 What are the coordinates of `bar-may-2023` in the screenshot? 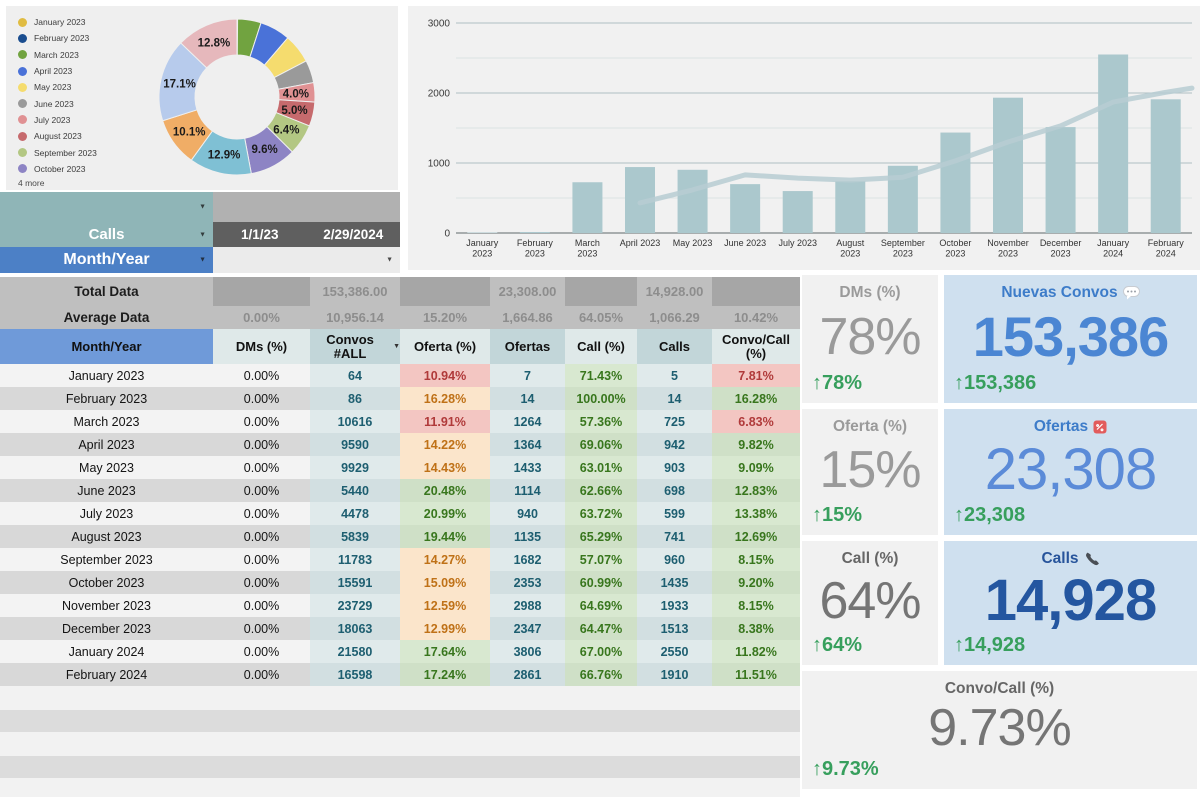 It's located at (692, 201).